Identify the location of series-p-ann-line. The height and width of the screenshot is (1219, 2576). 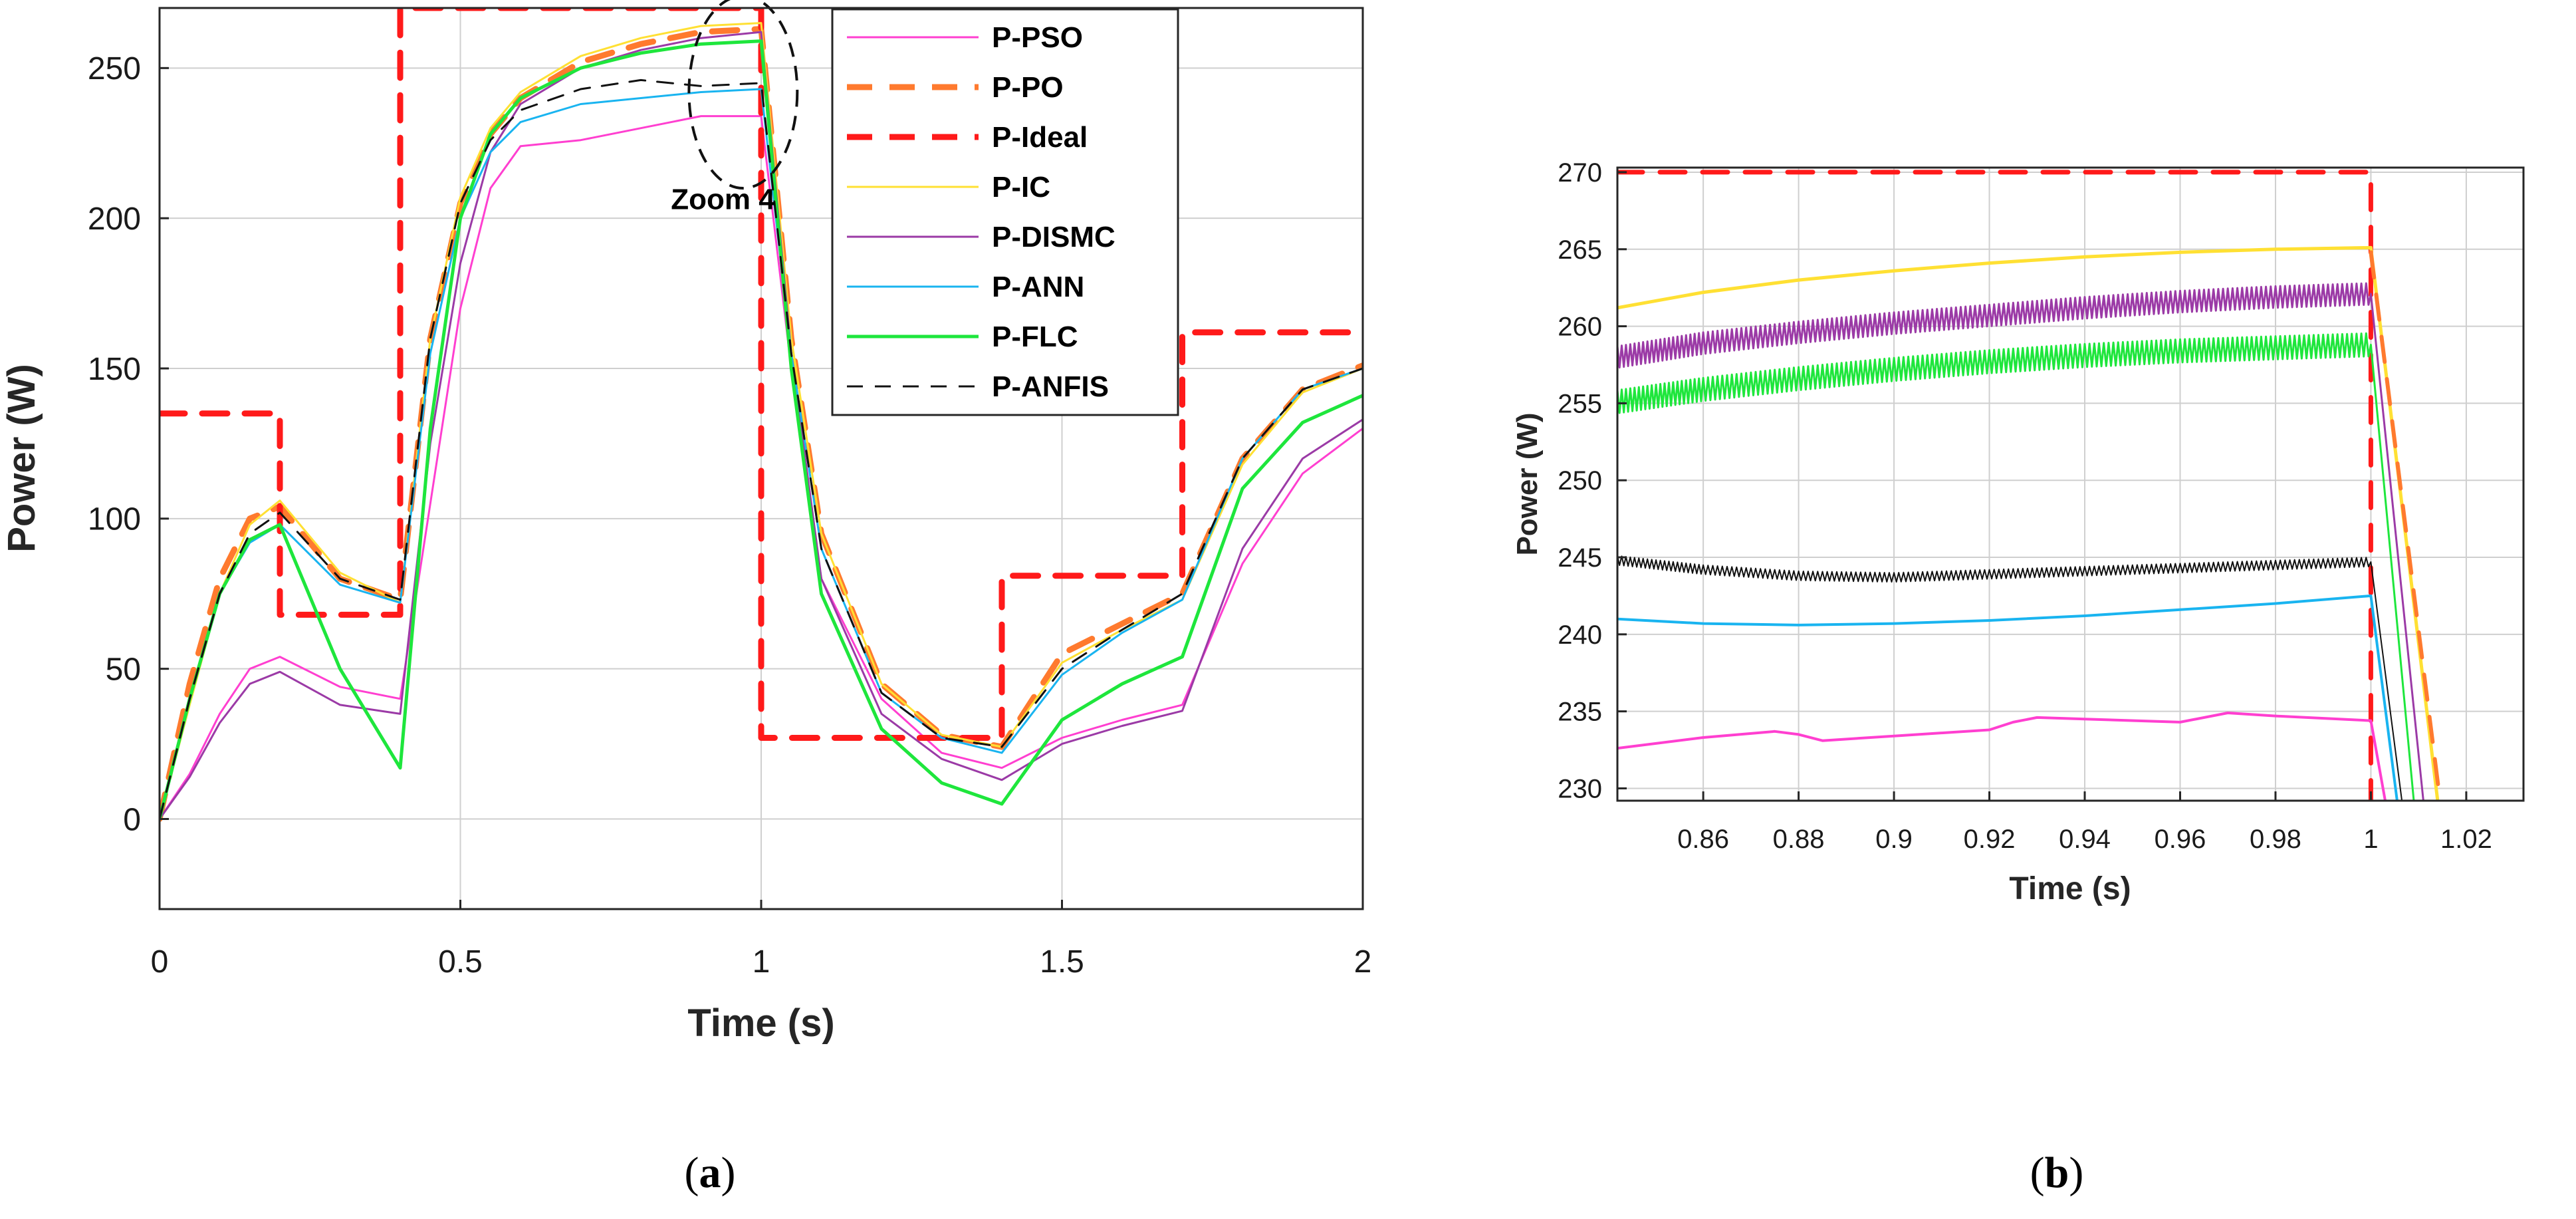
(2008, 697).